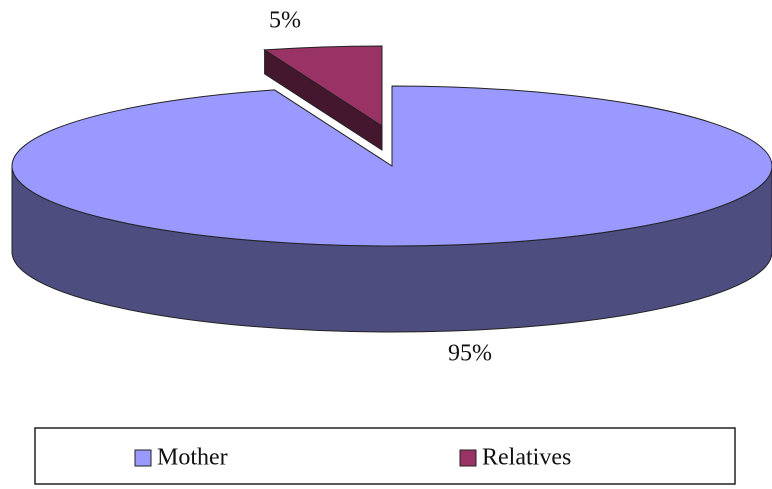  What do you see at coordinates (192, 458) in the screenshot?
I see `legend-label: Mother` at bounding box center [192, 458].